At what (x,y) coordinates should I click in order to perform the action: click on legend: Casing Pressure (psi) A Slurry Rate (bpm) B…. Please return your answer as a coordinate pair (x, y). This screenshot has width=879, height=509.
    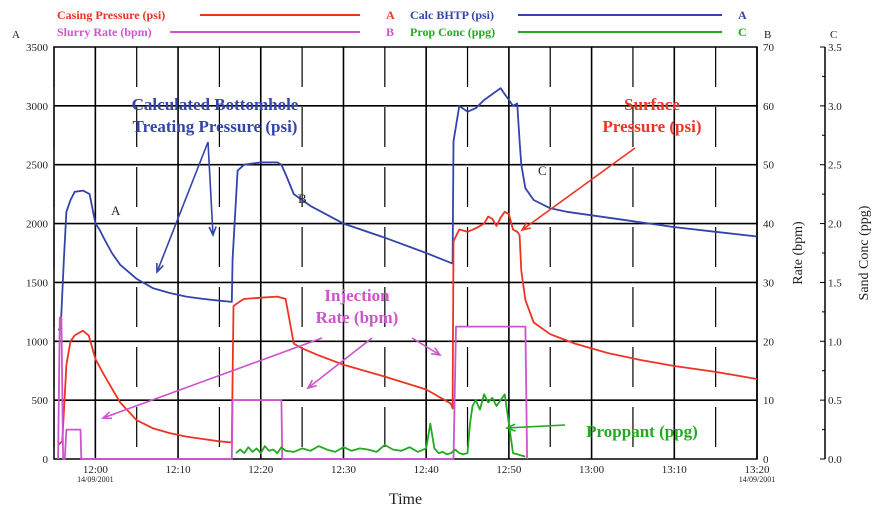
    Looking at the image, I should click on (402, 23).